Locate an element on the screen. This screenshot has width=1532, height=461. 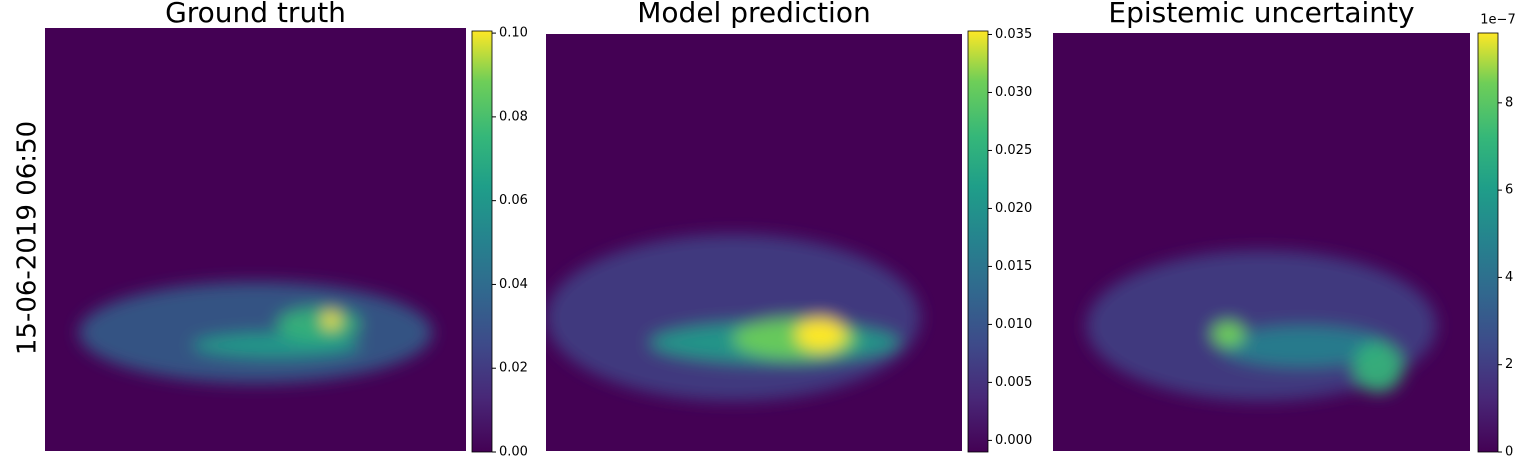
colorbar-tick-label: 2 is located at coordinates (1509, 364).